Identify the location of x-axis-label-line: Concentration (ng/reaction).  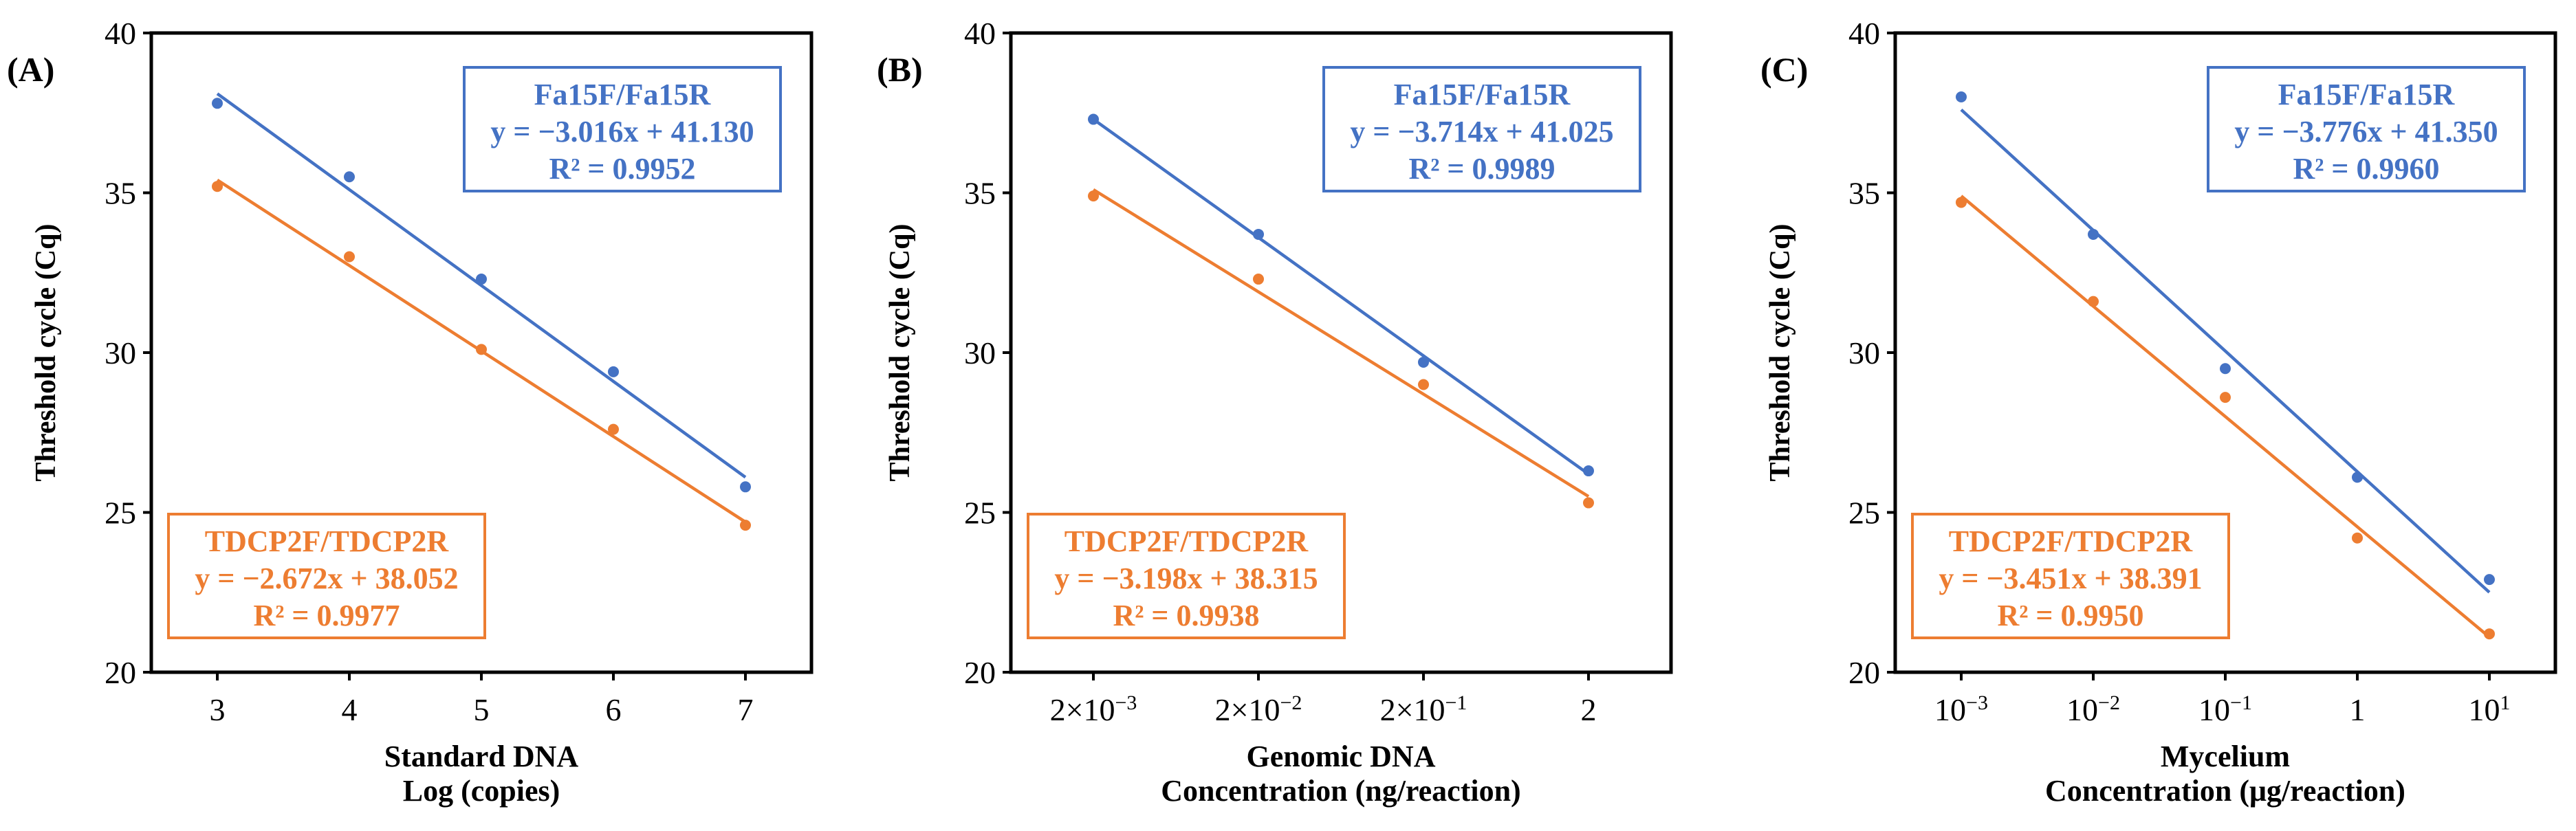
(1340, 791).